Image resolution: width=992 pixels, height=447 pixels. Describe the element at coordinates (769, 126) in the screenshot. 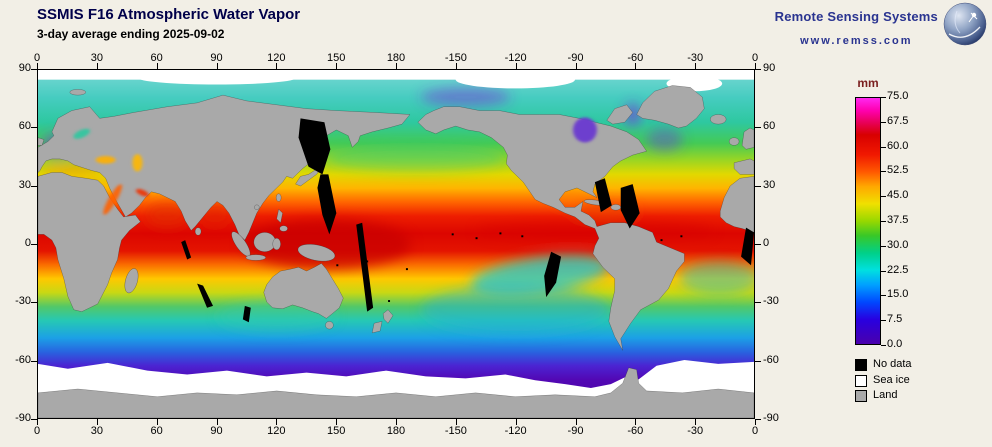

I see `lat-label-right: 60` at that location.